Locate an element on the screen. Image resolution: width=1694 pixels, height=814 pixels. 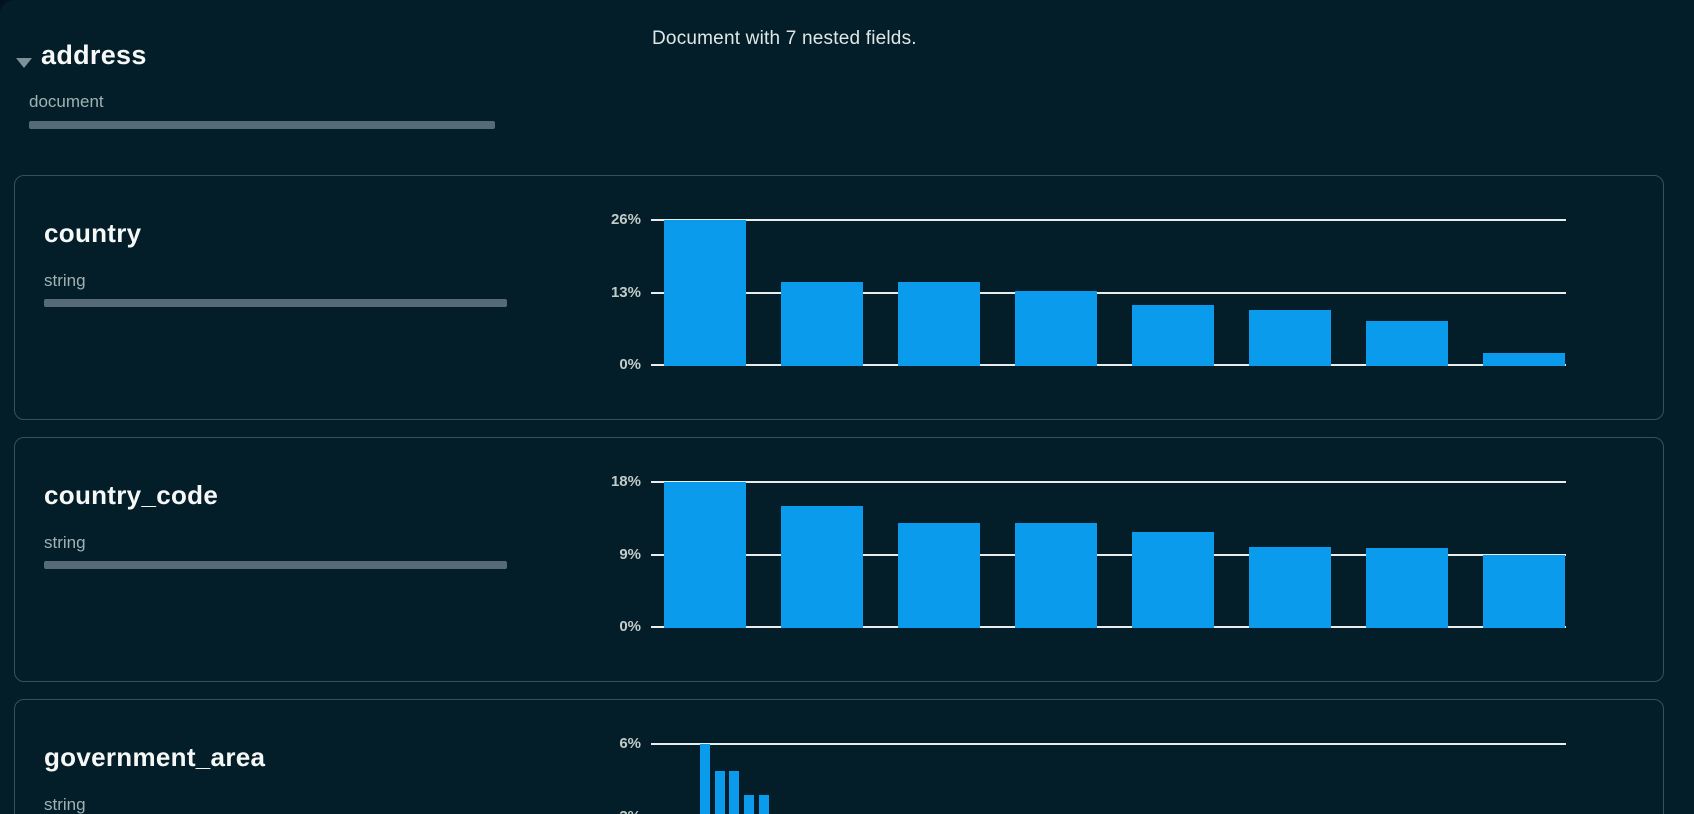
axis-tick-label: 3% is located at coordinates (601, 811).